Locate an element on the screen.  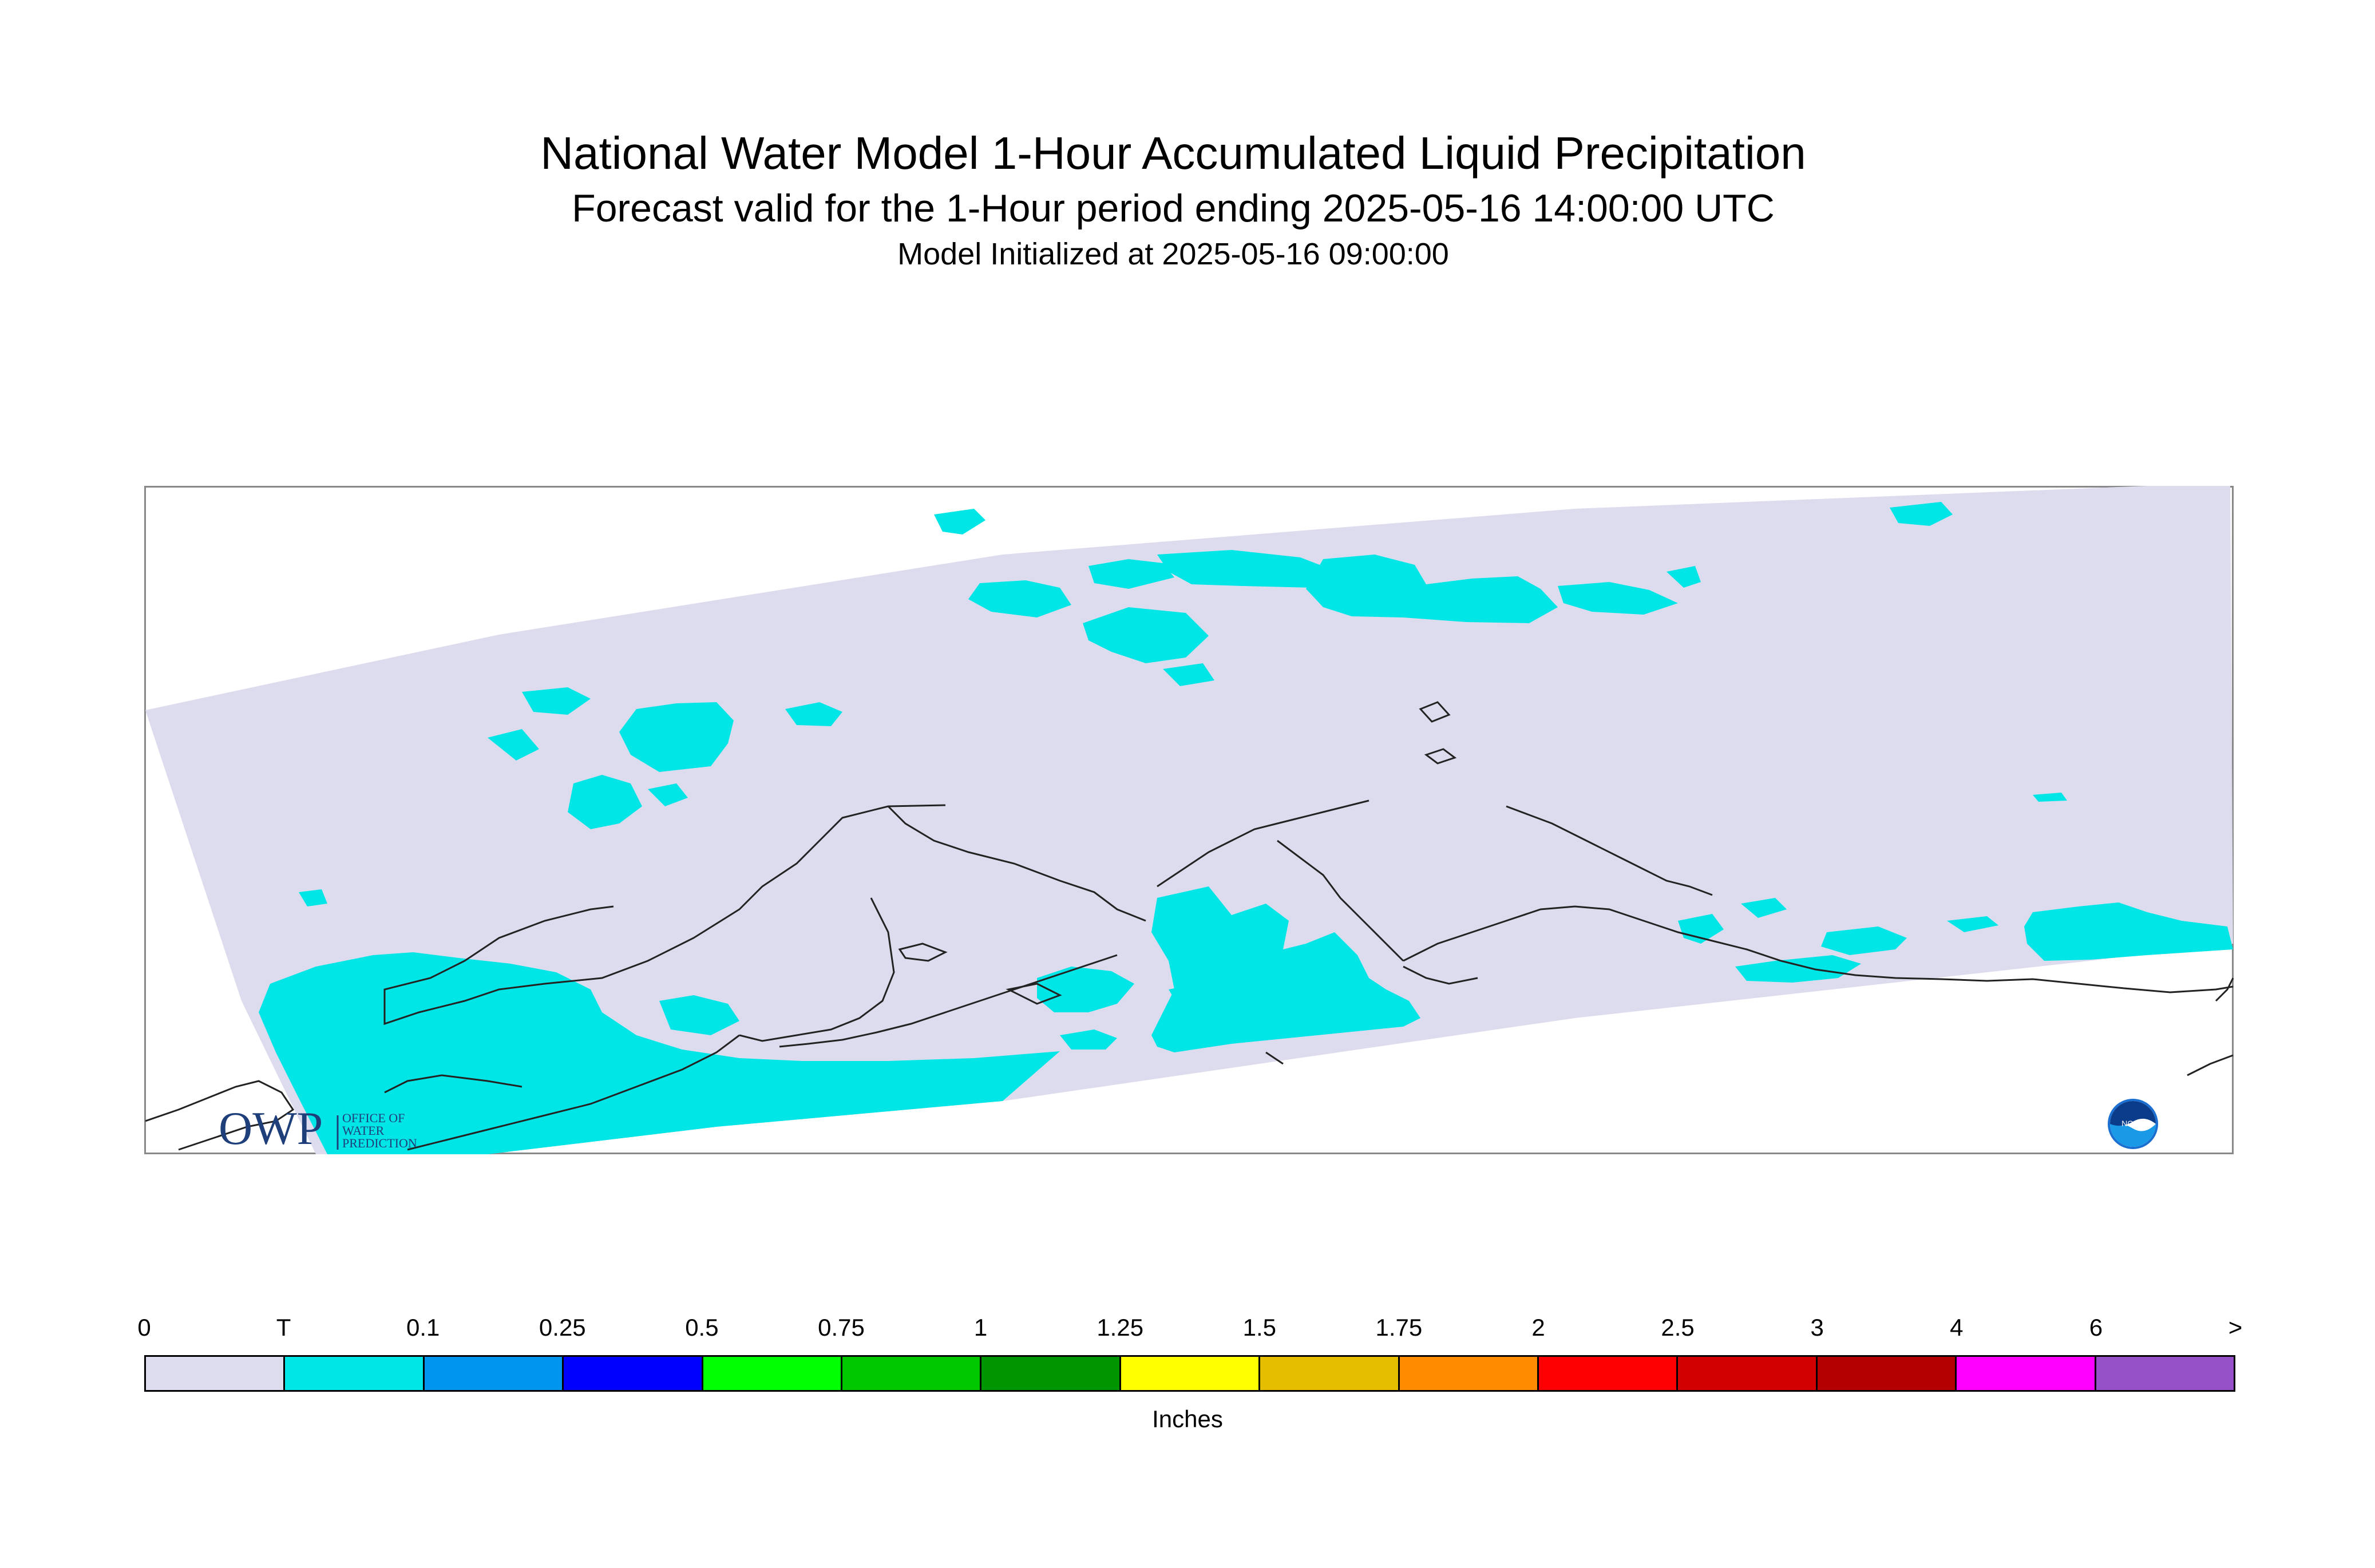
legend-color-bar is located at coordinates (1189, 1373).